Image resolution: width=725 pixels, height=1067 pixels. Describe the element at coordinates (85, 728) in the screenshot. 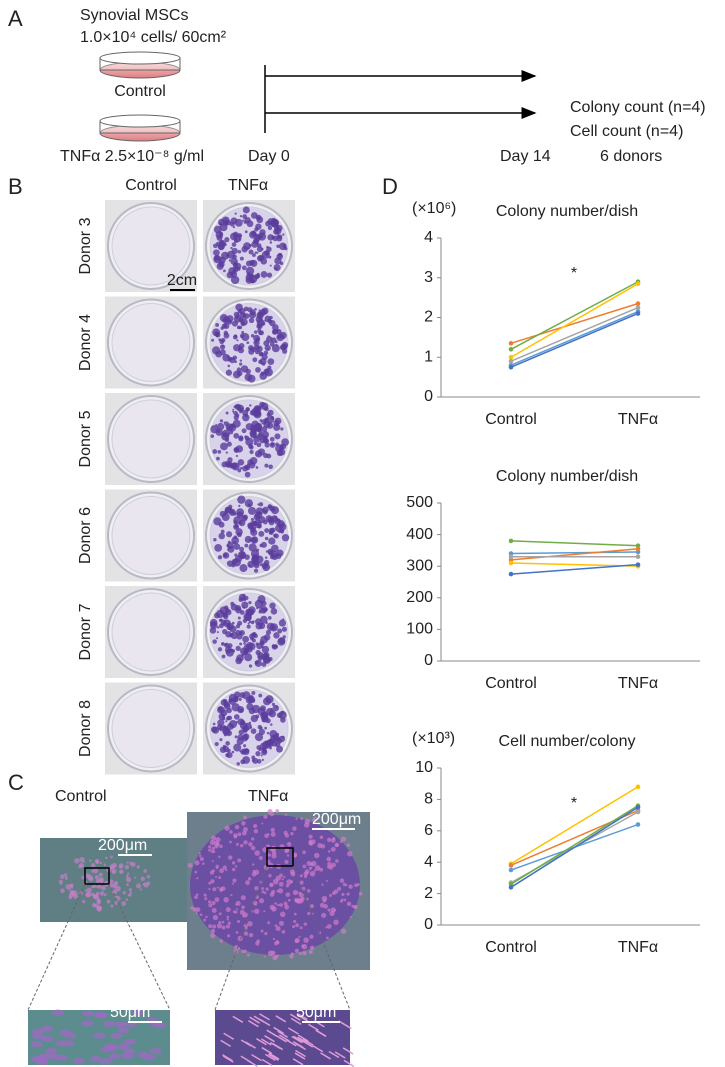

I see `donor-label: Donor 8` at that location.